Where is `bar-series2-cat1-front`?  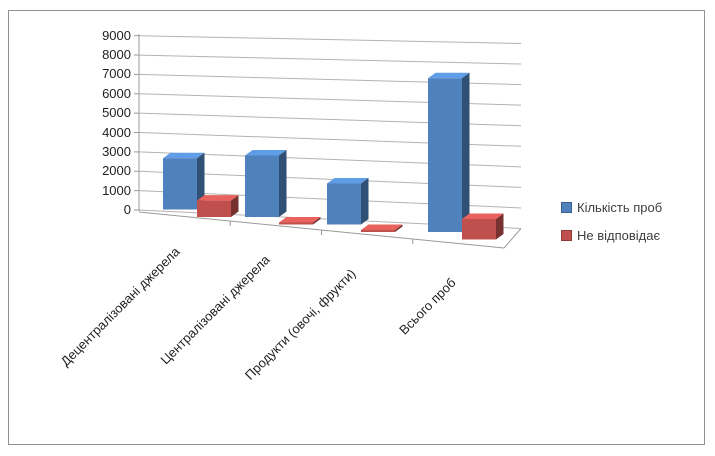
bar-series2-cat1-front is located at coordinates (214, 208).